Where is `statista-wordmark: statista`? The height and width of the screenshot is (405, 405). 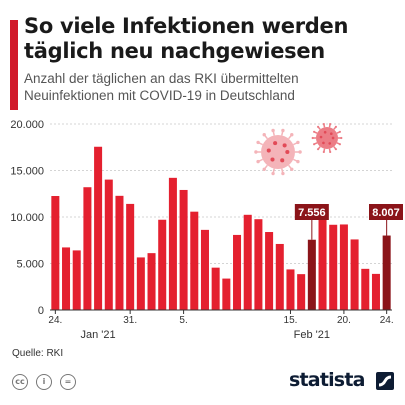 statista-wordmark: statista is located at coordinates (327, 380).